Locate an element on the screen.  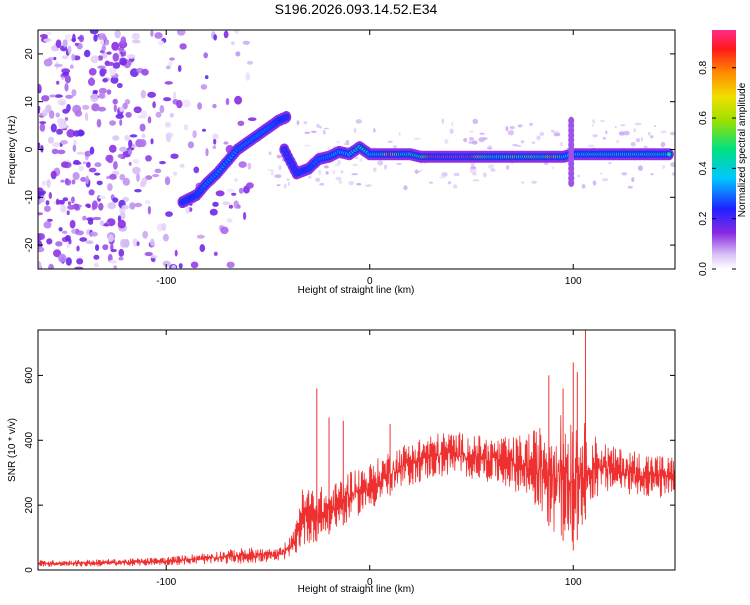
x-tick-label: -100 is located at coordinates (166, 281).